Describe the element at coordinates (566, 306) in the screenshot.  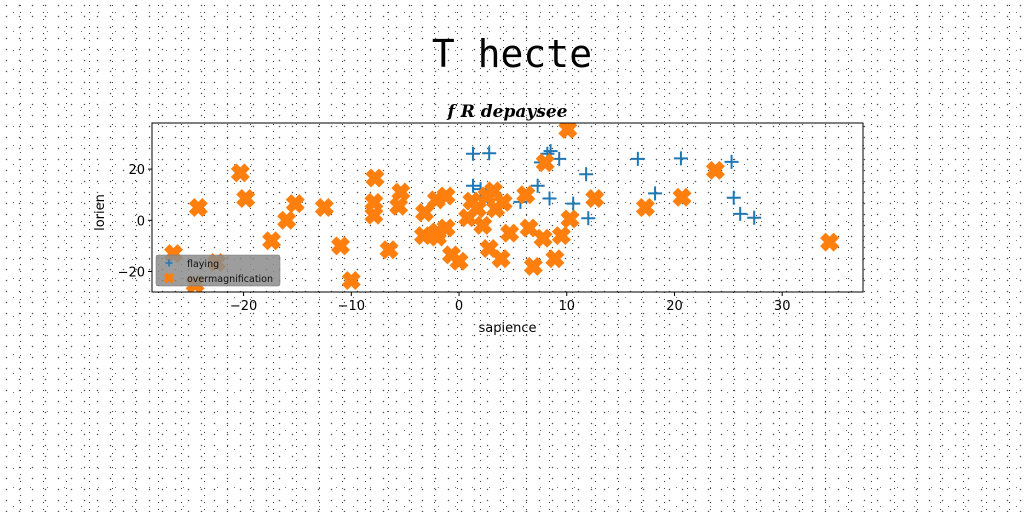
I see `x-tick-label: 10` at that location.